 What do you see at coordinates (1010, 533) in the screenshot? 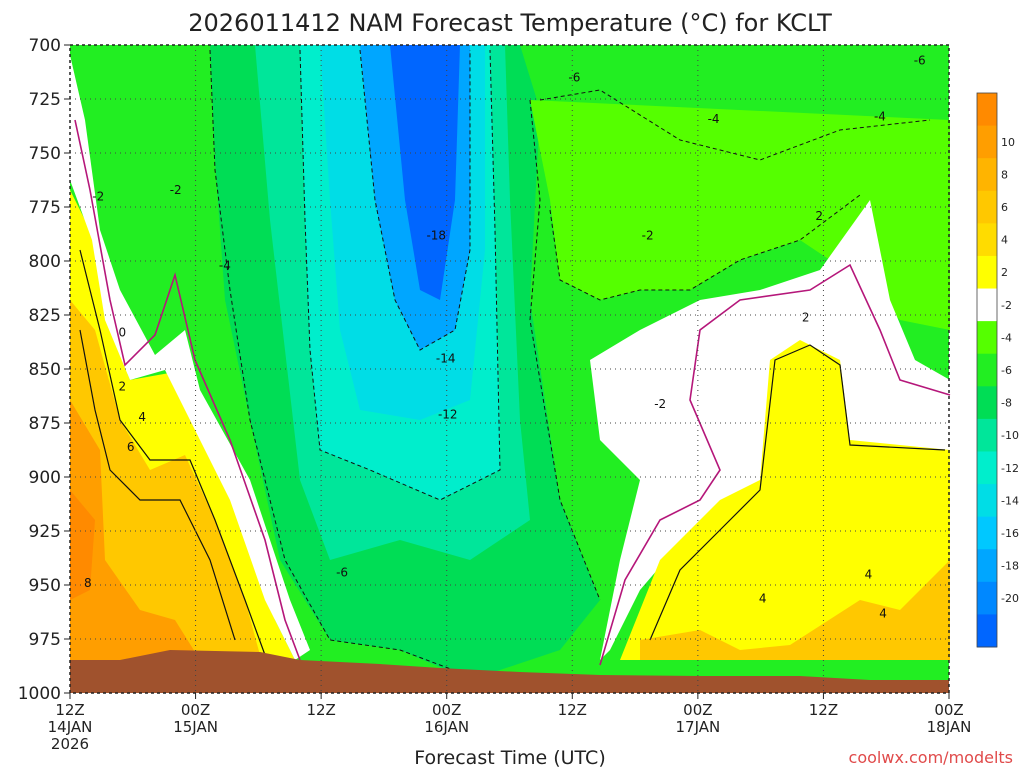
I see `colorbar-label: -16` at bounding box center [1010, 533].